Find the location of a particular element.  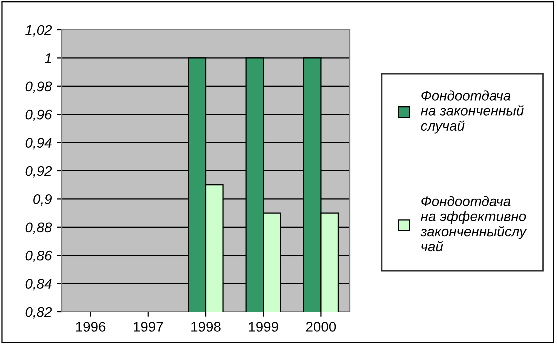

y-tick-label: 0,96 is located at coordinates (39, 116).